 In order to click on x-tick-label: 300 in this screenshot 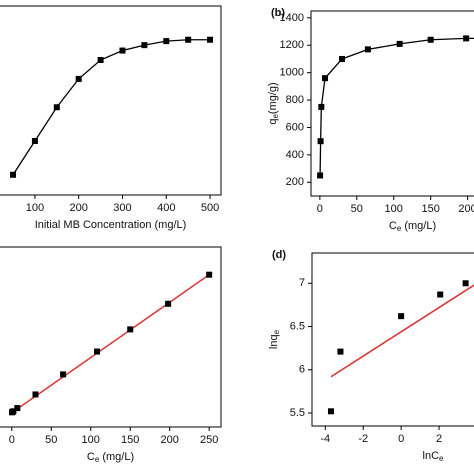, I will do `click(122, 208)`.